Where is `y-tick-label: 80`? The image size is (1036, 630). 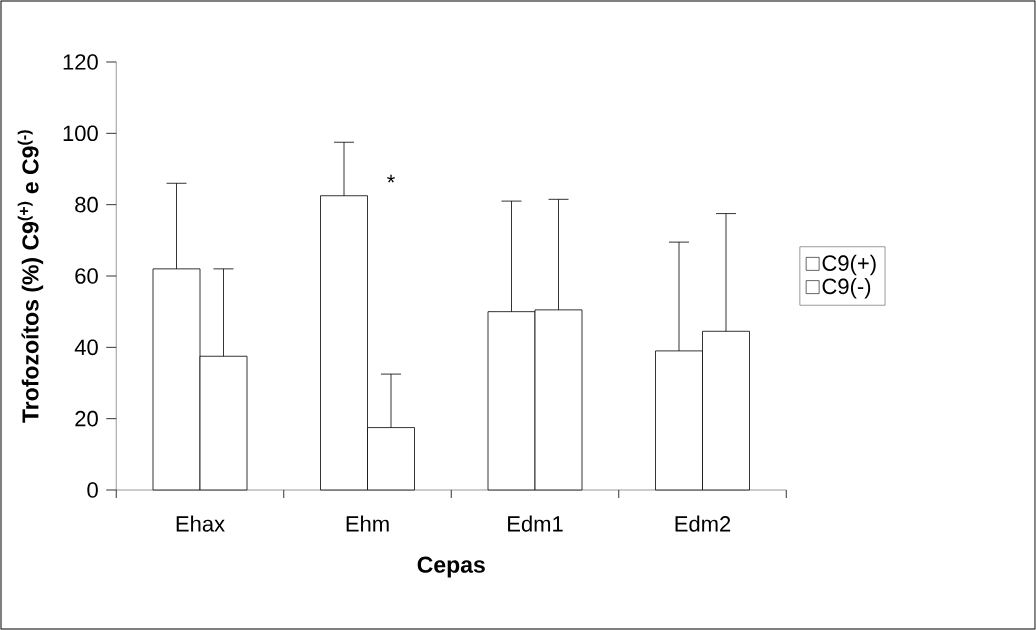
y-tick-label: 80 is located at coordinates (86, 204).